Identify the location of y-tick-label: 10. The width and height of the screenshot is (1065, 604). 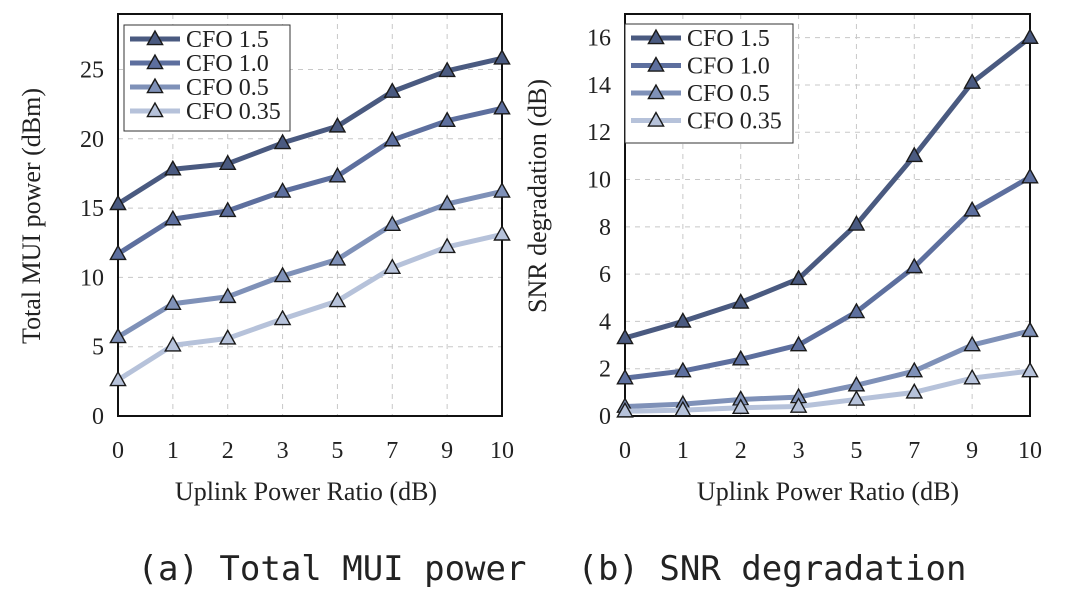
(92, 278).